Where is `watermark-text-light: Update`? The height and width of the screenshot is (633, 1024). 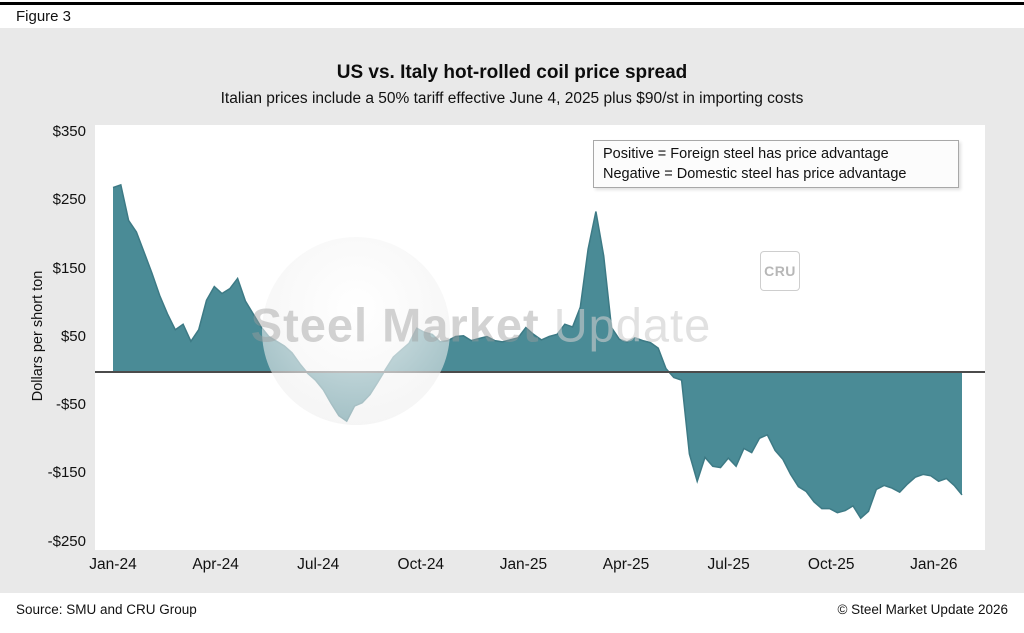 watermark-text-light: Update is located at coordinates (625, 325).